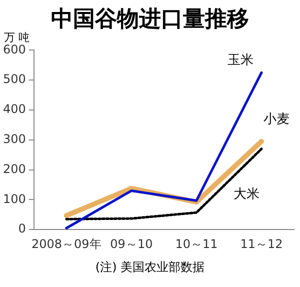 The height and width of the screenshot is (287, 300). I want to click on y-axis-title: 万 吨, so click(17, 37).